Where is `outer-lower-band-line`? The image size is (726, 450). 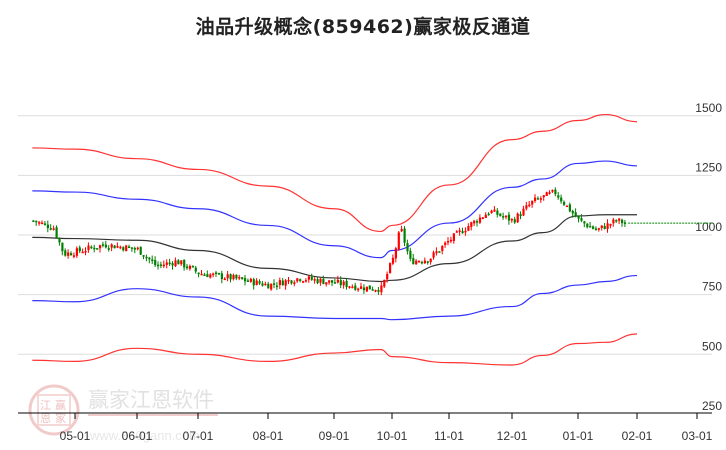
outer-lower-band-line is located at coordinates (335, 349).